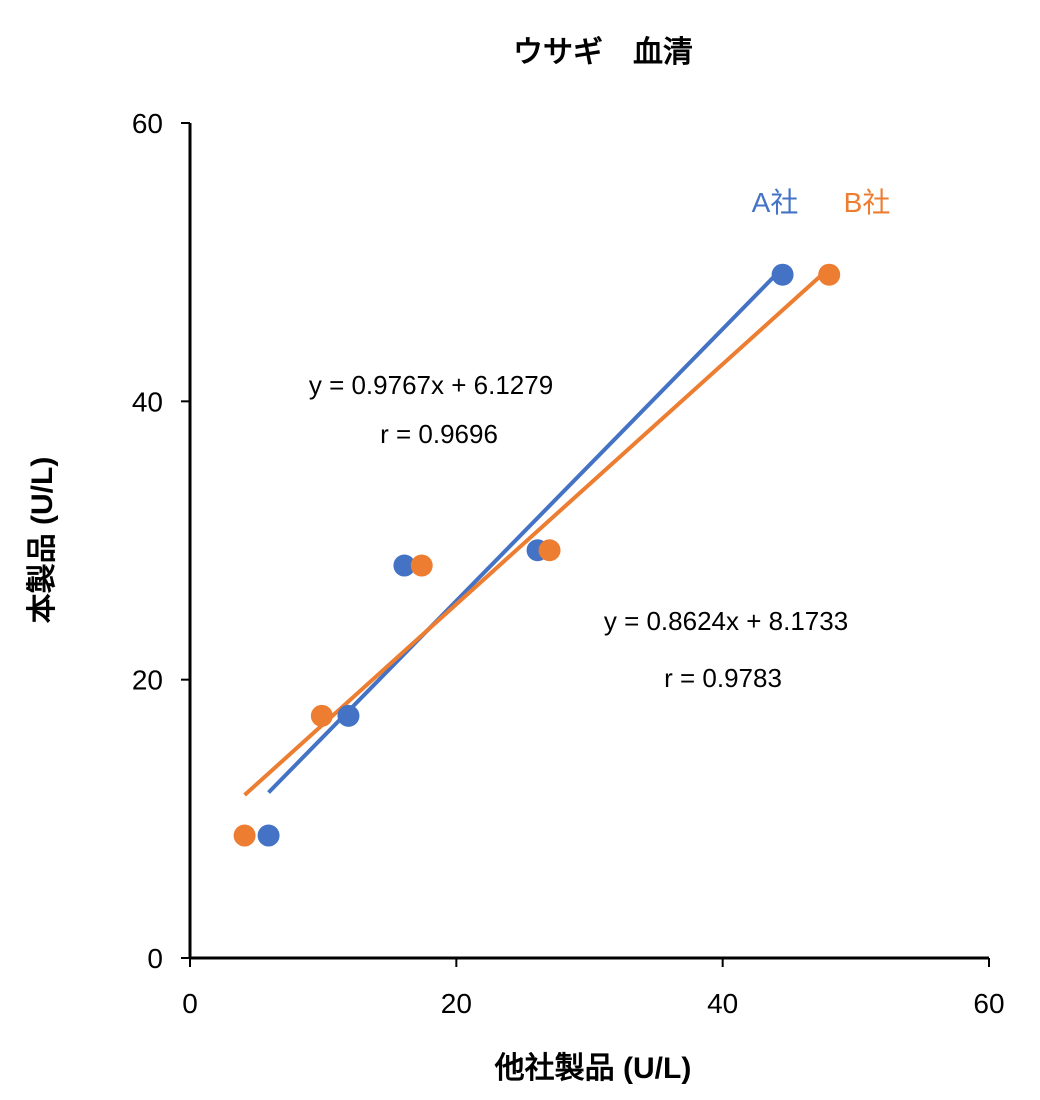  I want to click on y-axis-label: 本製品 (U/L), so click(42, 540).